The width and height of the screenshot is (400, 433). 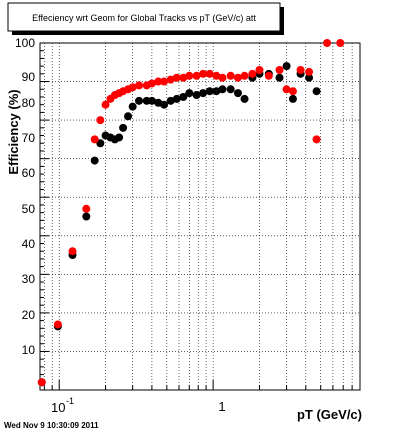 I want to click on y-tick-label: 10, so click(x=29, y=350).